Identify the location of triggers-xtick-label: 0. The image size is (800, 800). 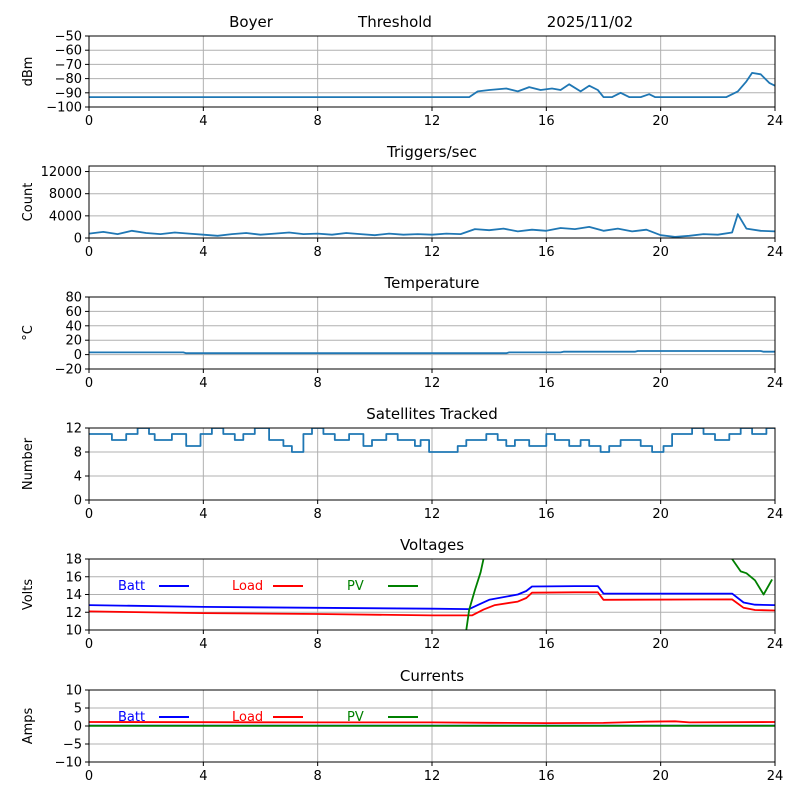
(89, 252).